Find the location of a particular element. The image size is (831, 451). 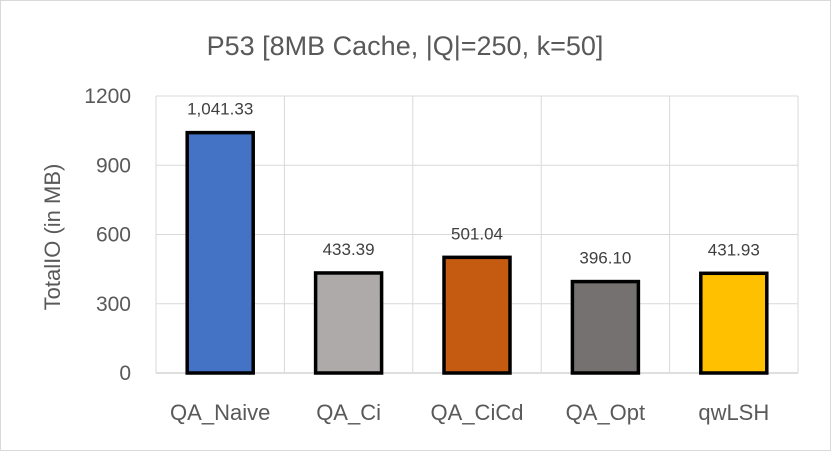

data-label: 433.39 is located at coordinates (349, 249).